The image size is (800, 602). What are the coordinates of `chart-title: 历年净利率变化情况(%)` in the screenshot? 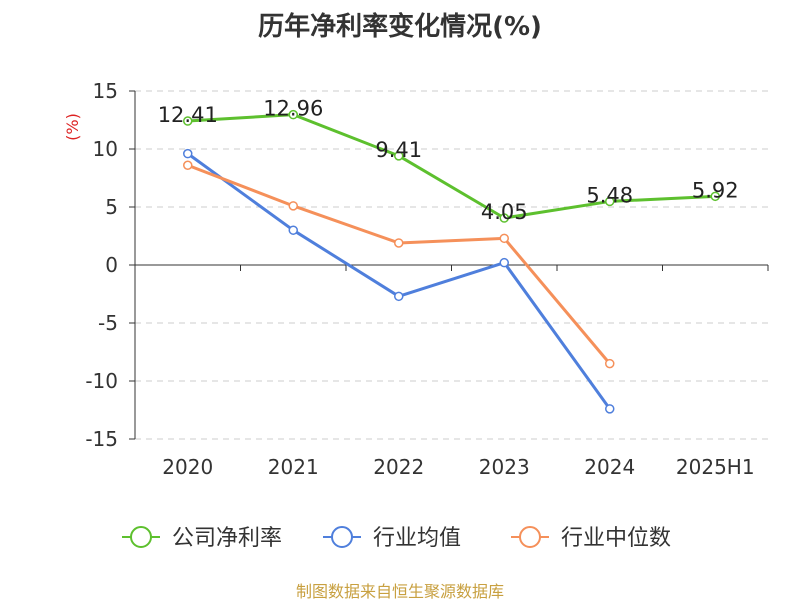 It's located at (400, 27).